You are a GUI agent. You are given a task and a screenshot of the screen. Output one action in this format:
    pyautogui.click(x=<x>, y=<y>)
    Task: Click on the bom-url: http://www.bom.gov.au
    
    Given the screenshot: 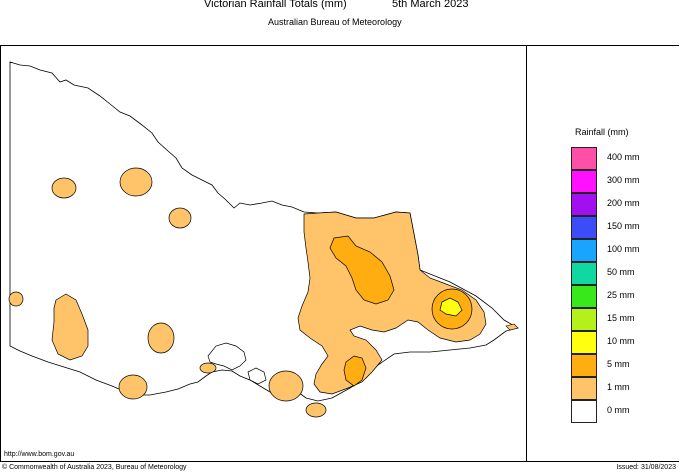 What is the action you would take?
    pyautogui.click(x=39, y=454)
    